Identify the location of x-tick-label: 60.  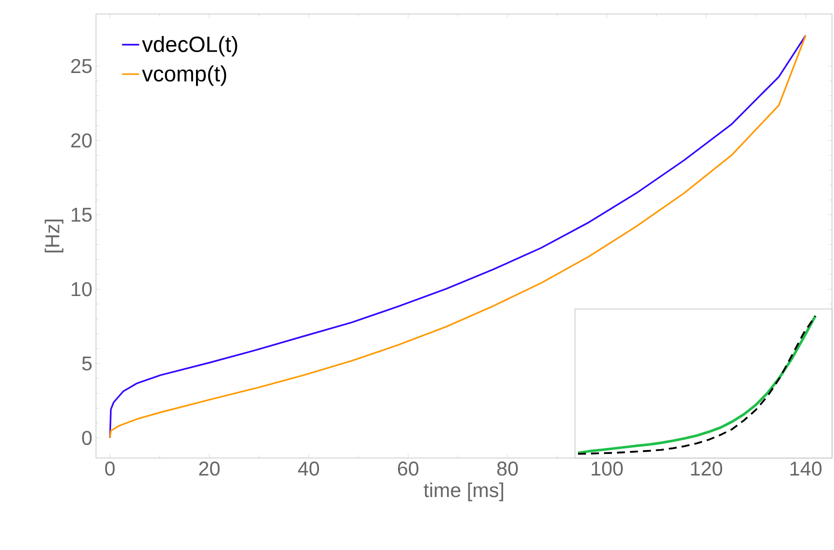
(408, 469).